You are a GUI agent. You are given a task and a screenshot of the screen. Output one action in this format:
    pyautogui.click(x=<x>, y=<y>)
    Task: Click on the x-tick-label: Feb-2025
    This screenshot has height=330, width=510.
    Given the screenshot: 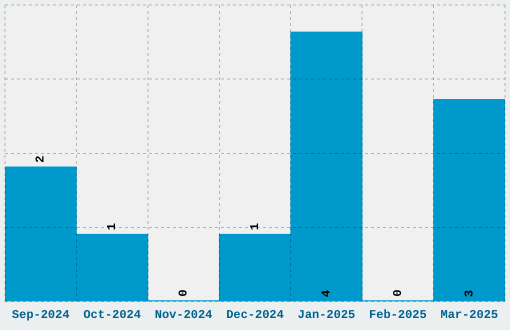 What is the action you would take?
    pyautogui.click(x=398, y=315)
    